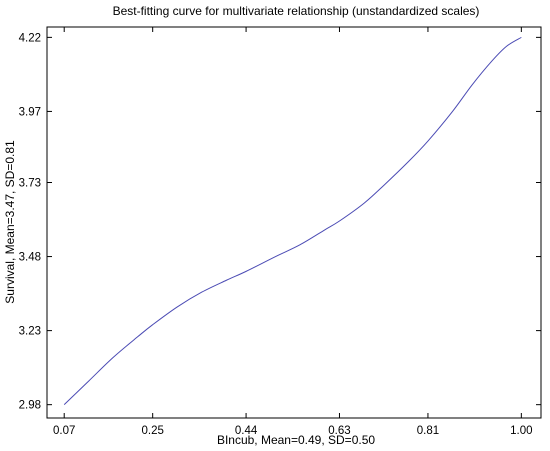 This screenshot has height=451, width=550. What do you see at coordinates (30, 258) in the screenshot?
I see `y-tick-label: 3.48` at bounding box center [30, 258].